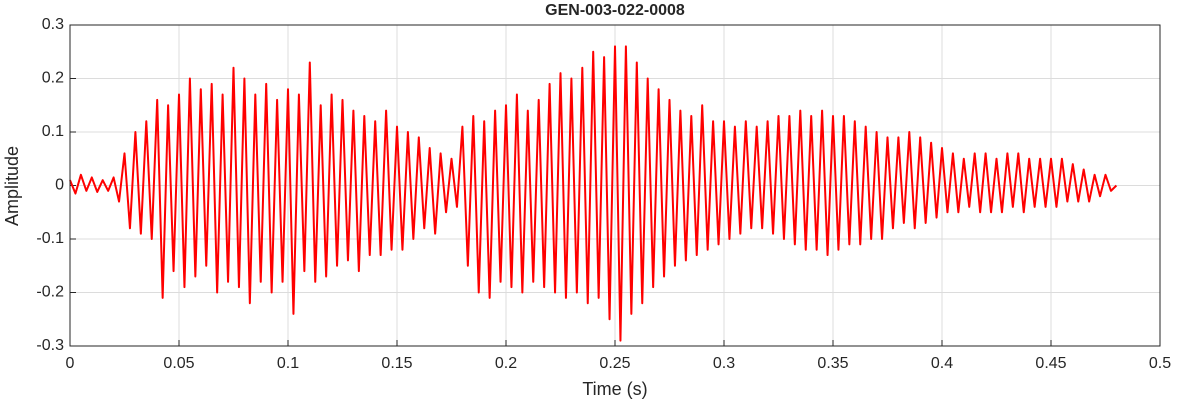 The width and height of the screenshot is (1177, 404). What do you see at coordinates (53, 78) in the screenshot?
I see `y-tick-label: 0.2` at bounding box center [53, 78].